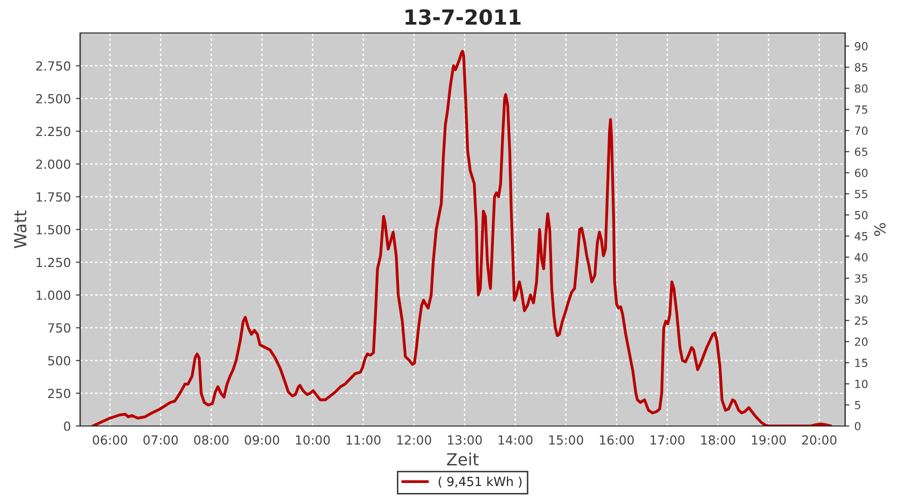 The image size is (900, 500). Describe the element at coordinates (463, 17) in the screenshot. I see `chart-title: 13-7-2011` at that location.